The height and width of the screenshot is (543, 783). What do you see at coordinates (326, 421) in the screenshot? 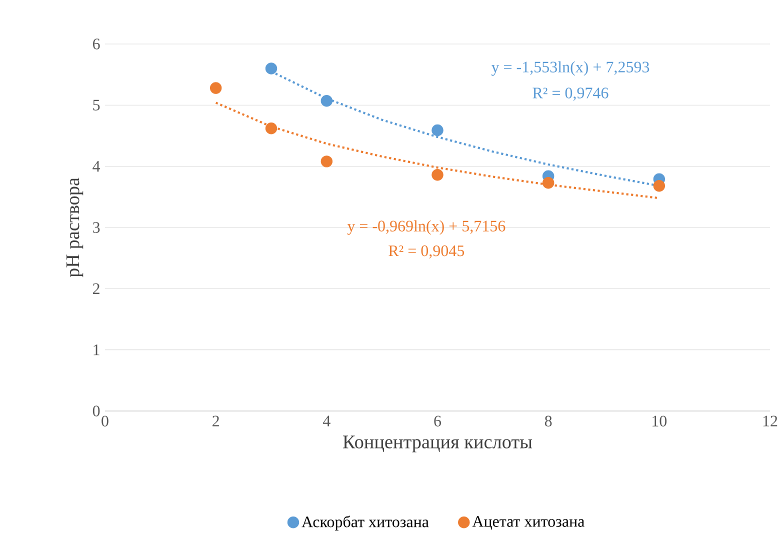
I see `x-tick-label: 4` at bounding box center [326, 421].